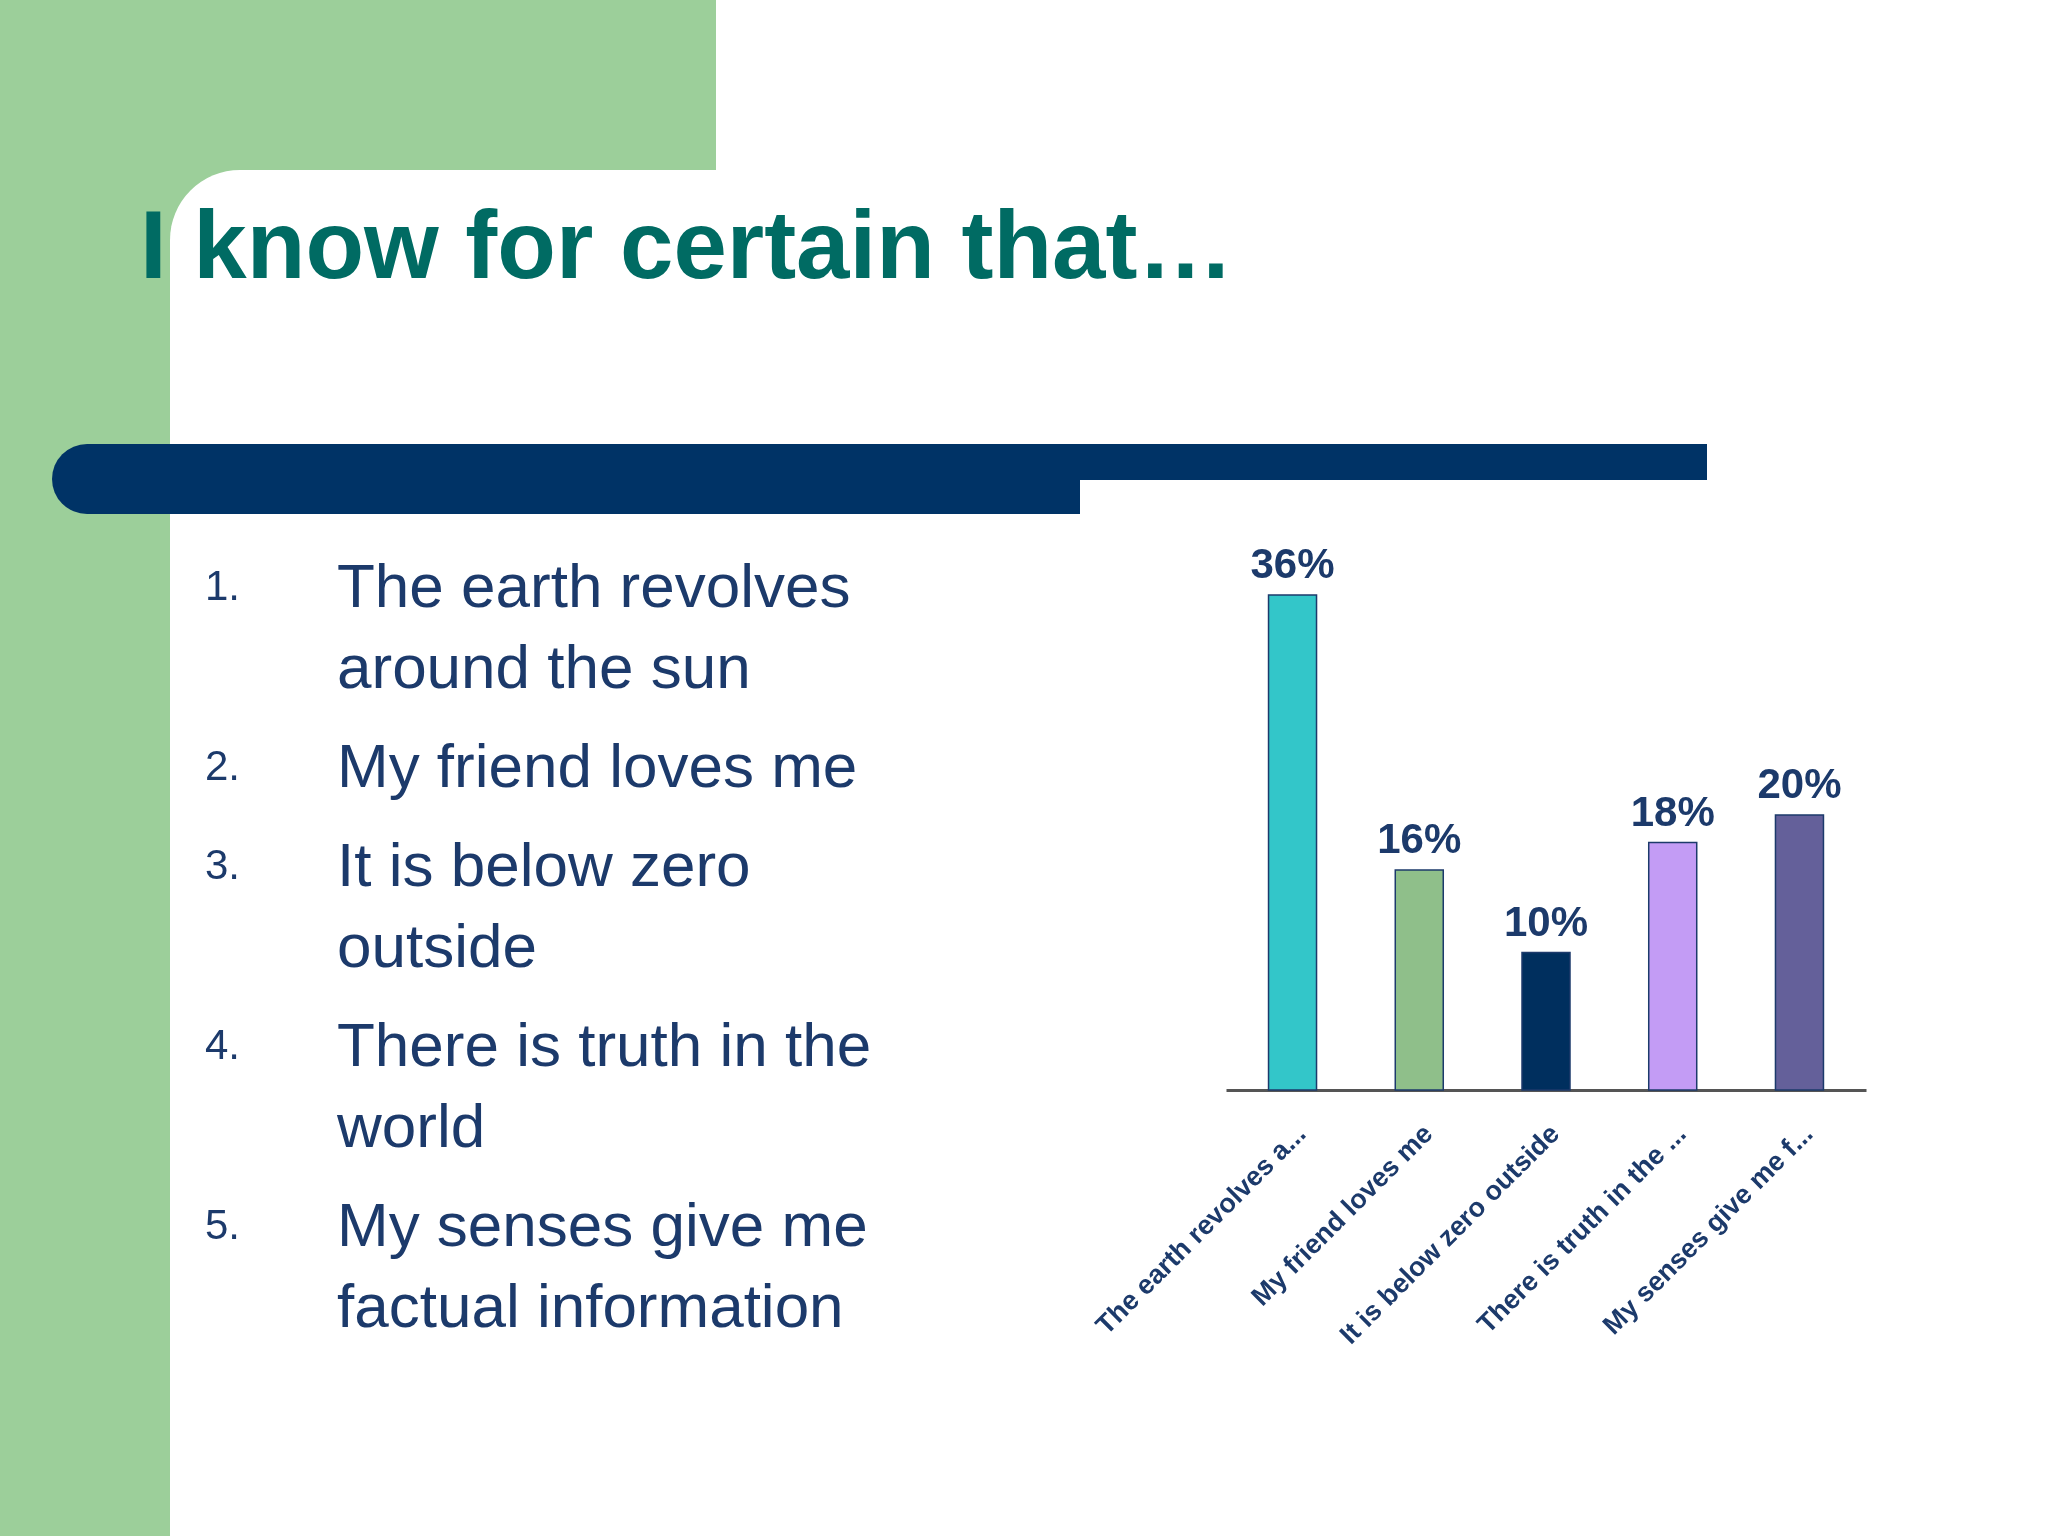 The image size is (2048, 1536). Describe the element at coordinates (1419, 838) in the screenshot. I see `data-label: 16%` at that location.